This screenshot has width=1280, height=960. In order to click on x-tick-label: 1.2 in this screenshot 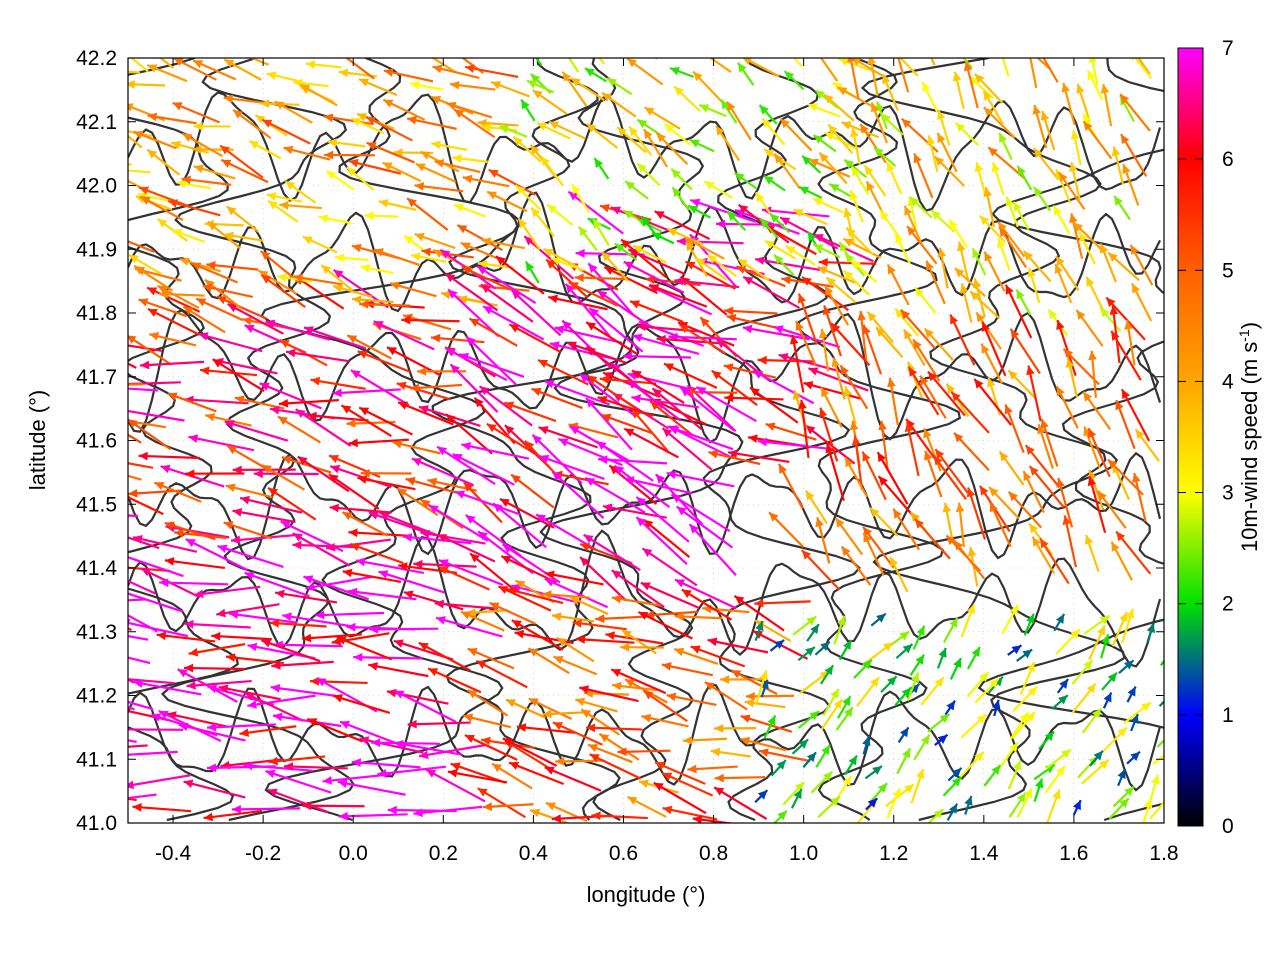, I will do `click(893, 853)`.